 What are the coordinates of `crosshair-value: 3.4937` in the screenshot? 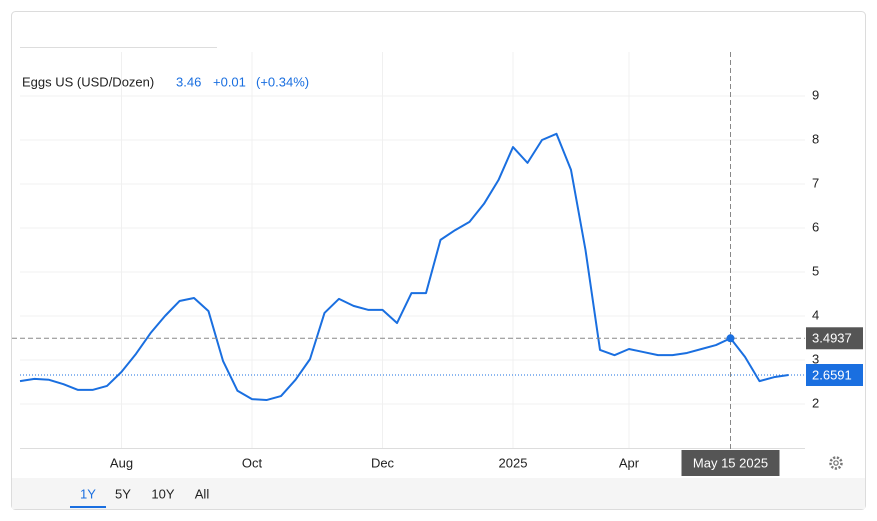 It's located at (832, 338).